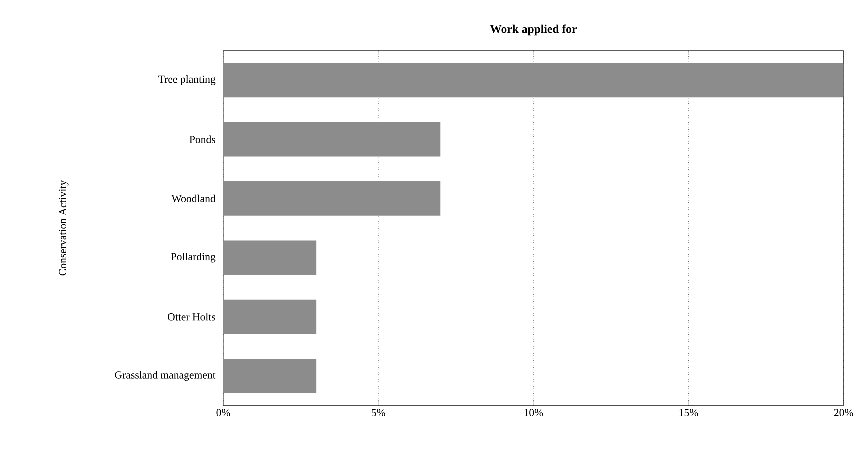 Image resolution: width=857 pixels, height=450 pixels. Describe the element at coordinates (187, 80) in the screenshot. I see `y-tick-label: Tree planting` at that location.